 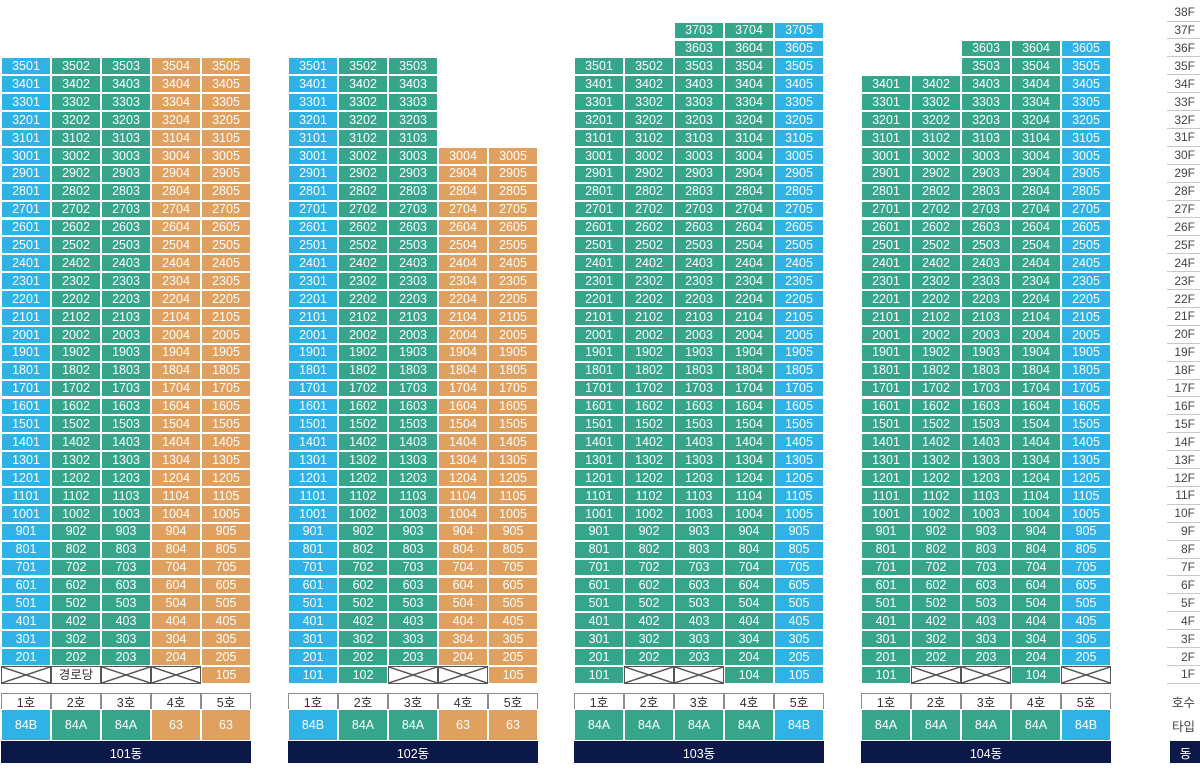 I want to click on unit-cell: 204, so click(x=749, y=657).